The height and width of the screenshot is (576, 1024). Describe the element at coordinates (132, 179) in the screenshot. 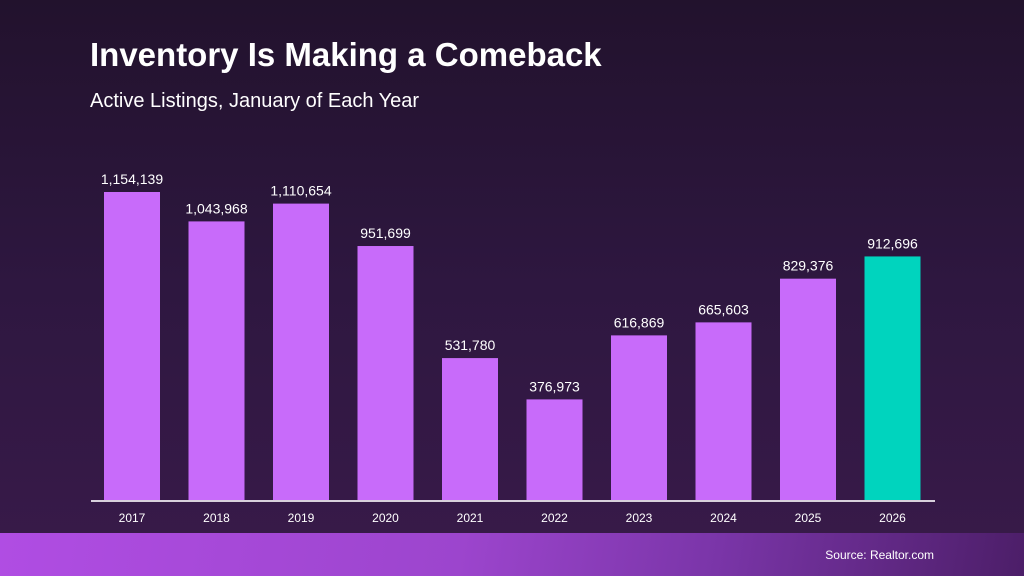

I see `data-label: 1,154,139` at that location.